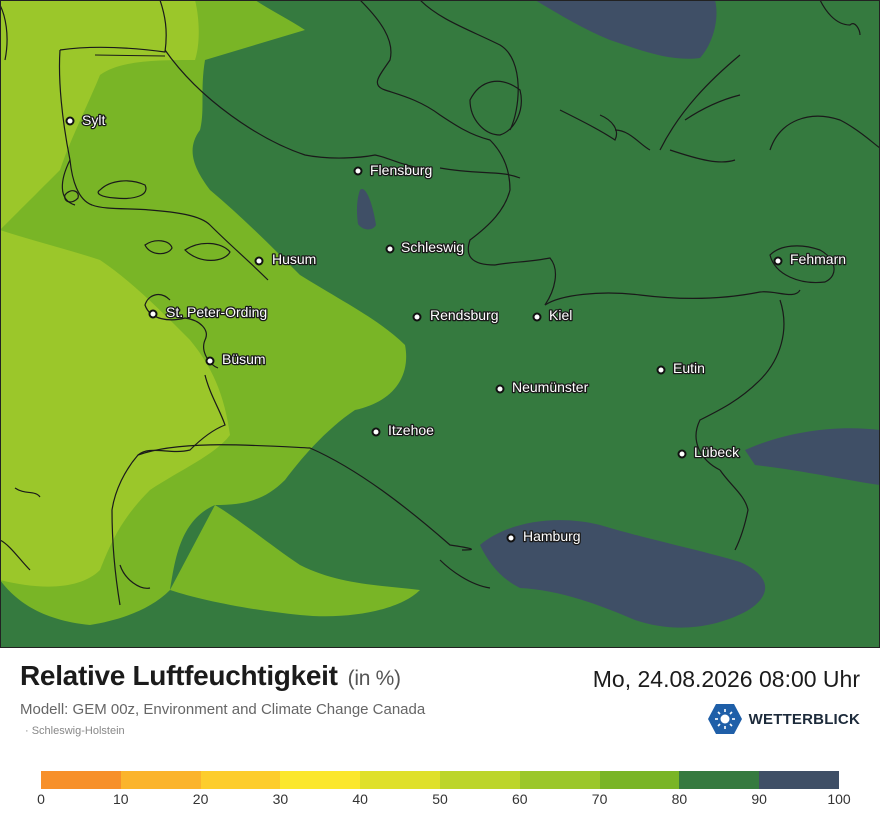 The height and width of the screenshot is (830, 880). I want to click on brand-name: WETTERBLICK, so click(804, 719).